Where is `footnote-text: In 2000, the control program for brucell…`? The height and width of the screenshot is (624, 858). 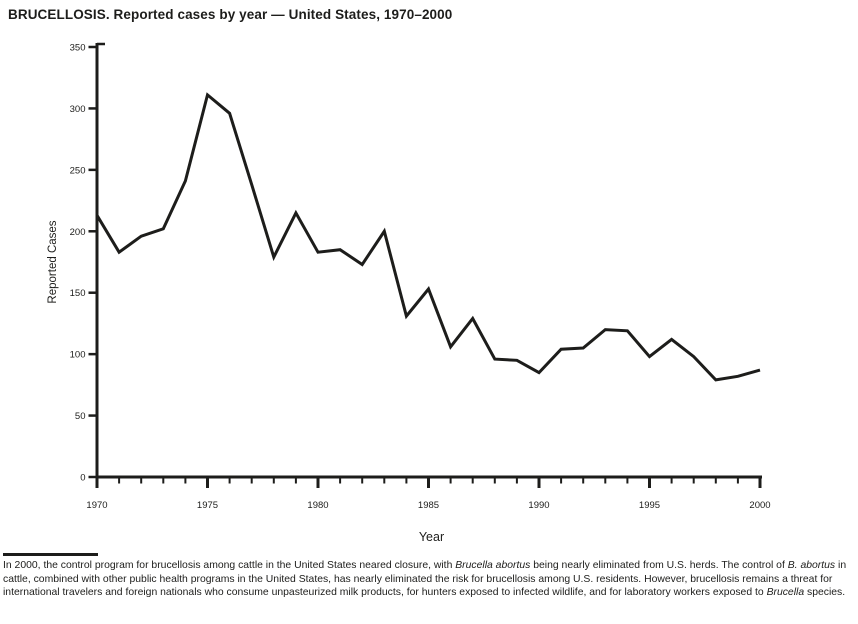 footnote-text: In 2000, the control program for brucell… is located at coordinates (429, 579).